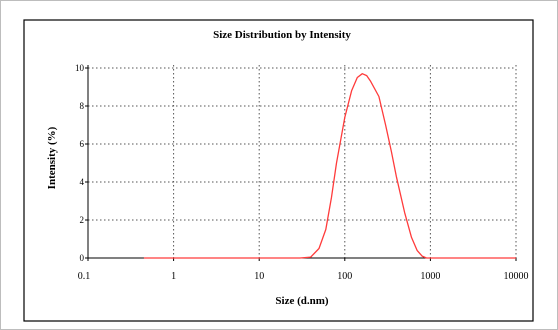  I want to click on y-tick-label: 10, so click(80, 68).